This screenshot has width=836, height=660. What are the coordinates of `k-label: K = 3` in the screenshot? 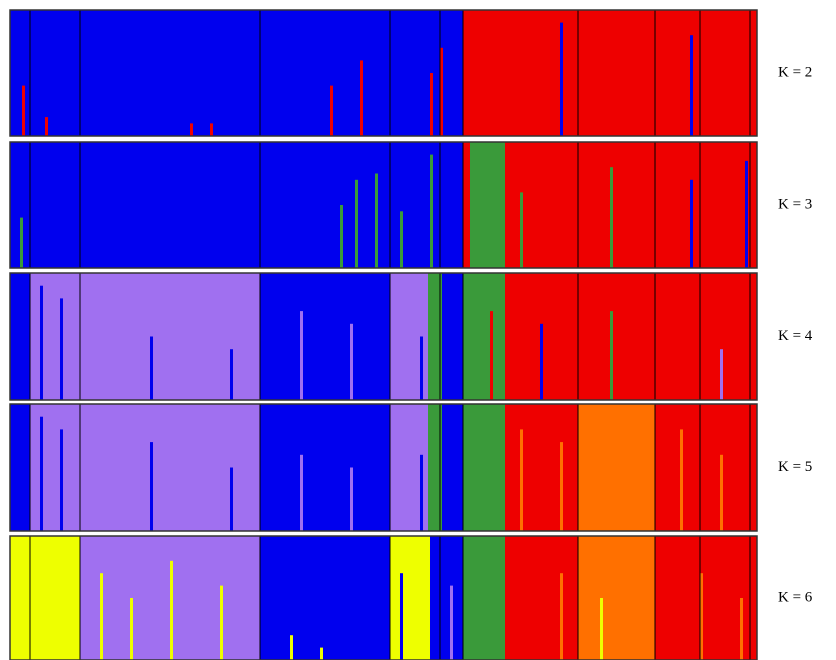 It's located at (795, 204).